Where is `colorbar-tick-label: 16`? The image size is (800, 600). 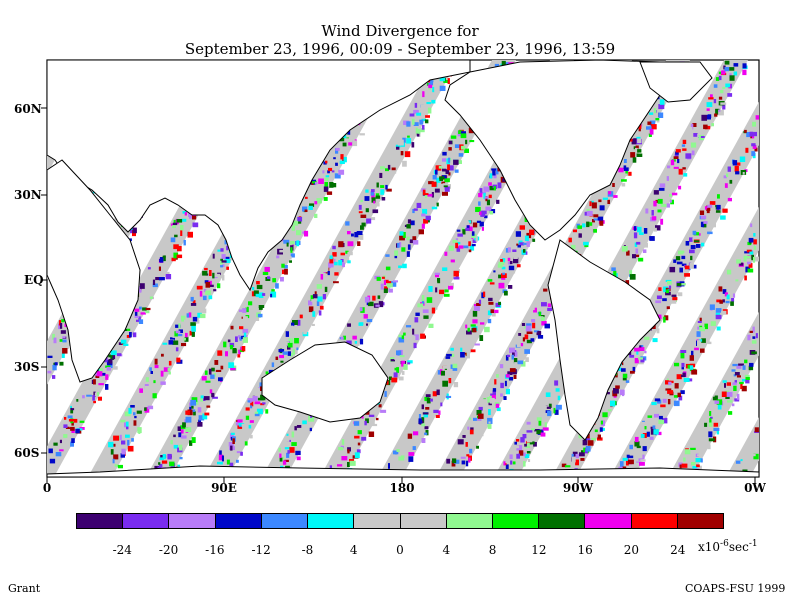
colorbar-tick-label: 16 is located at coordinates (585, 550).